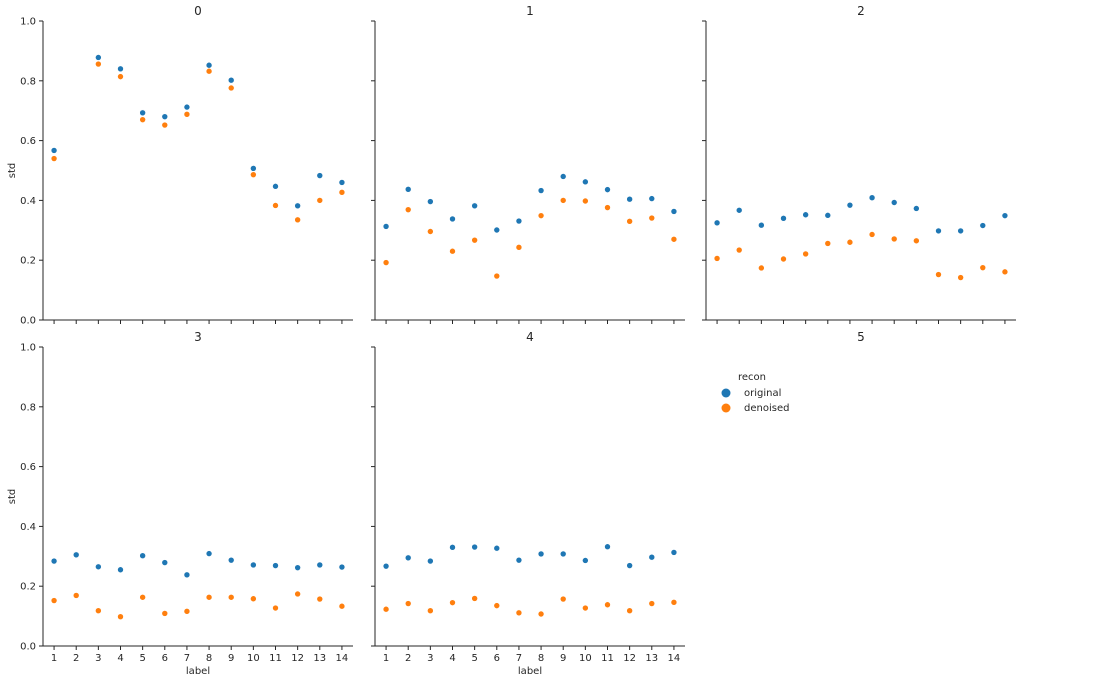 The height and width of the screenshot is (683, 1107). What do you see at coordinates (28, 201) in the screenshot?
I see `y-tick-label: 0.4` at bounding box center [28, 201].